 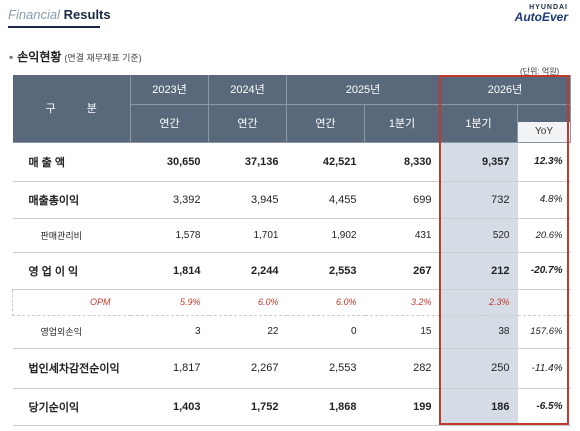 What do you see at coordinates (544, 200) in the screenshot?
I see `cell-yoy: 4.8%` at bounding box center [544, 200].